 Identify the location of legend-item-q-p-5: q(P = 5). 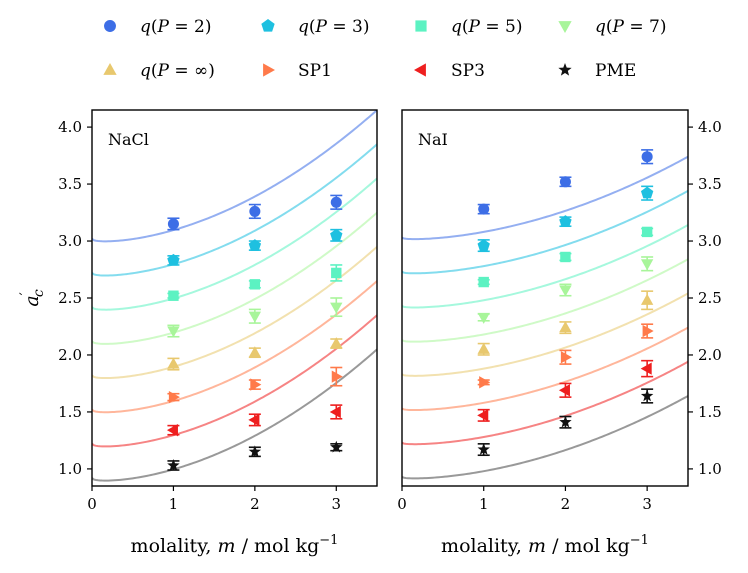
(468, 27).